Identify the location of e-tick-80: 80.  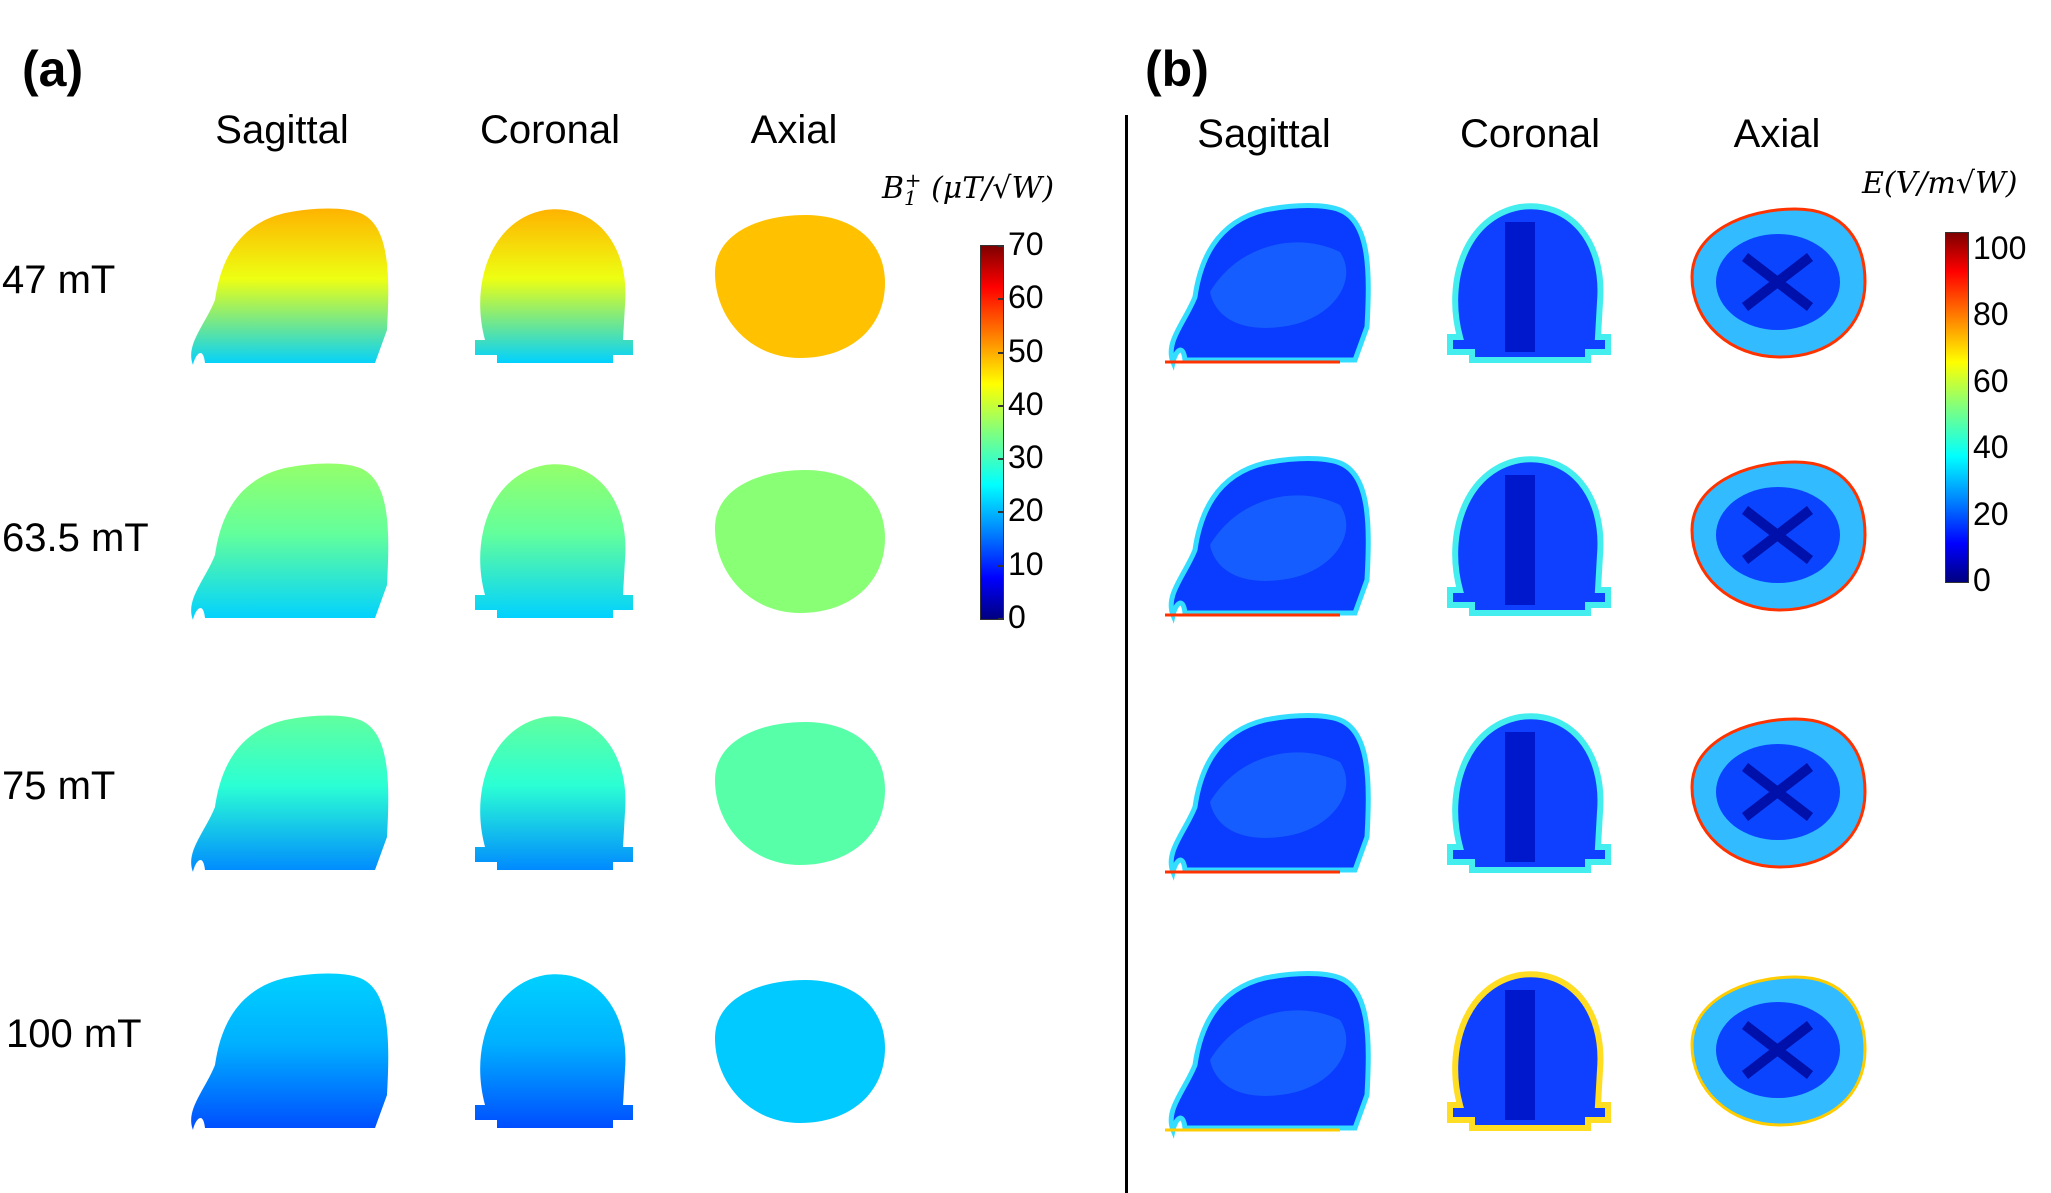
(1991, 314).